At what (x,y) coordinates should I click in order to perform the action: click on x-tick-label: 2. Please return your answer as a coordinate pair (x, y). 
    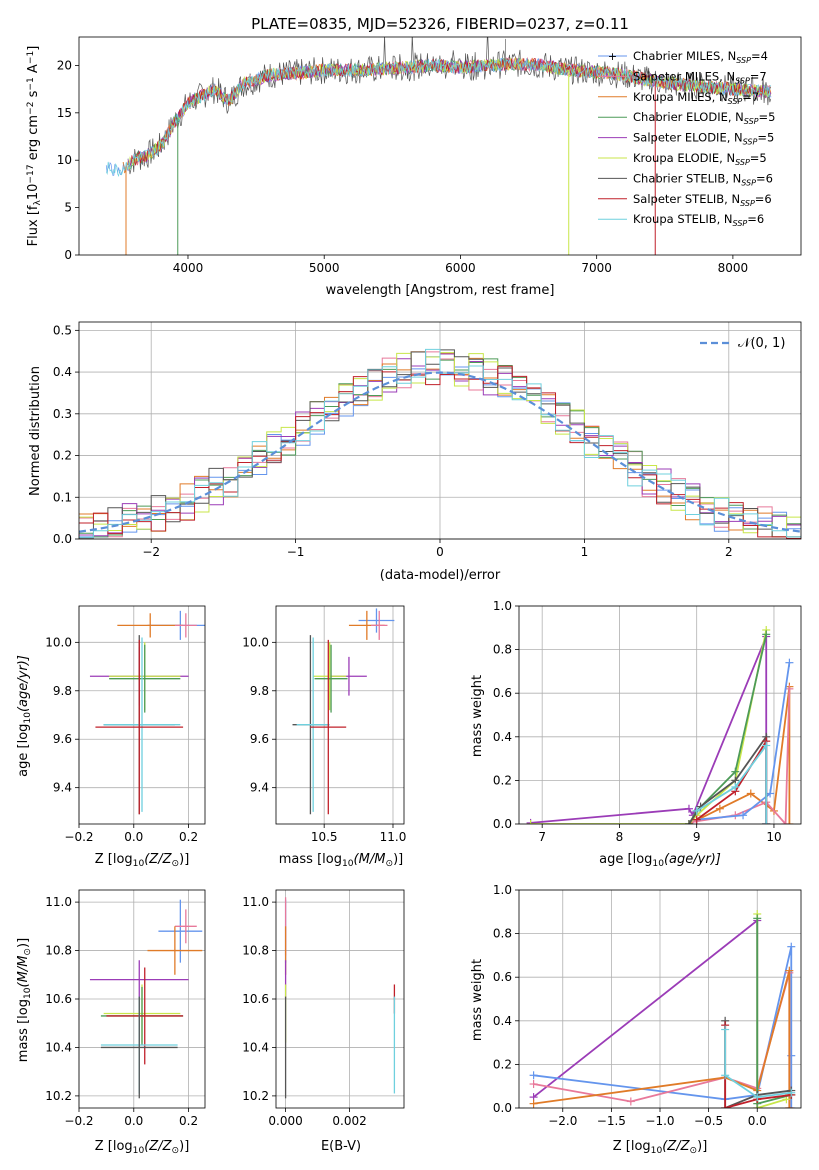
    Looking at the image, I should click on (729, 552).